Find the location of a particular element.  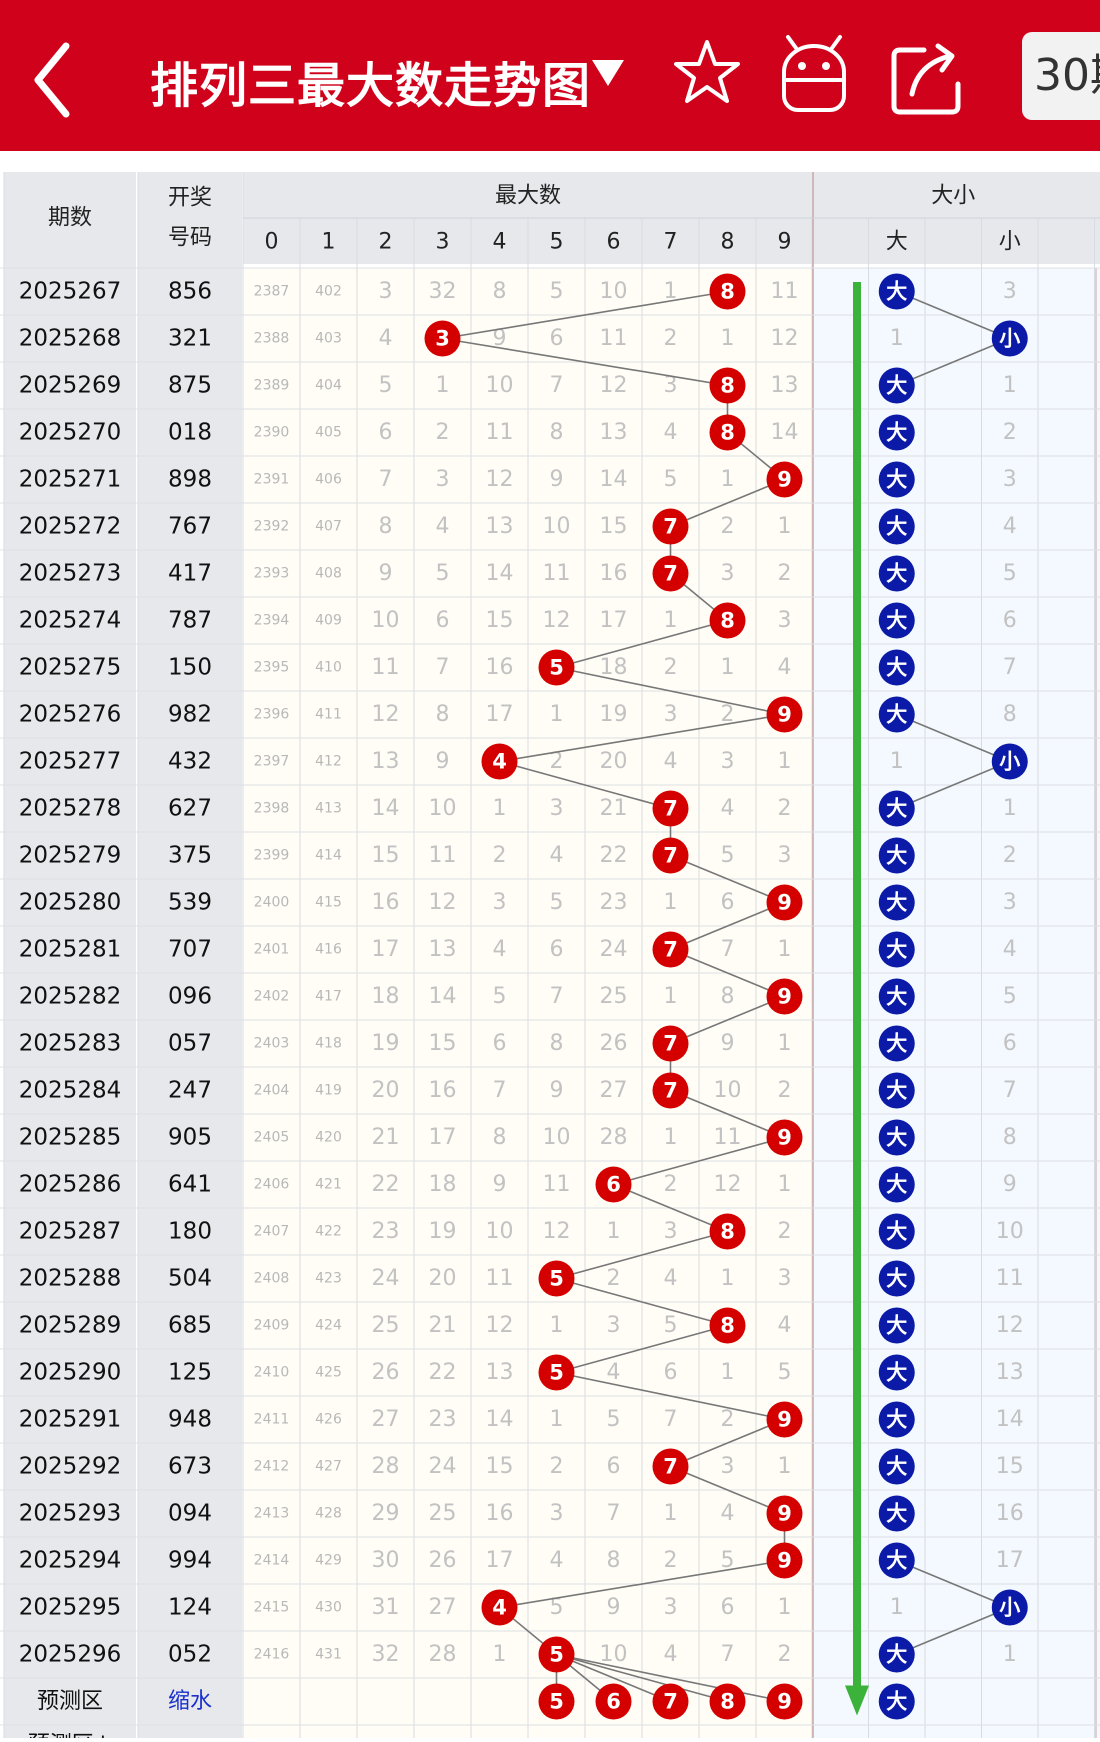

miss-count-cell: 32 is located at coordinates (386, 1654).